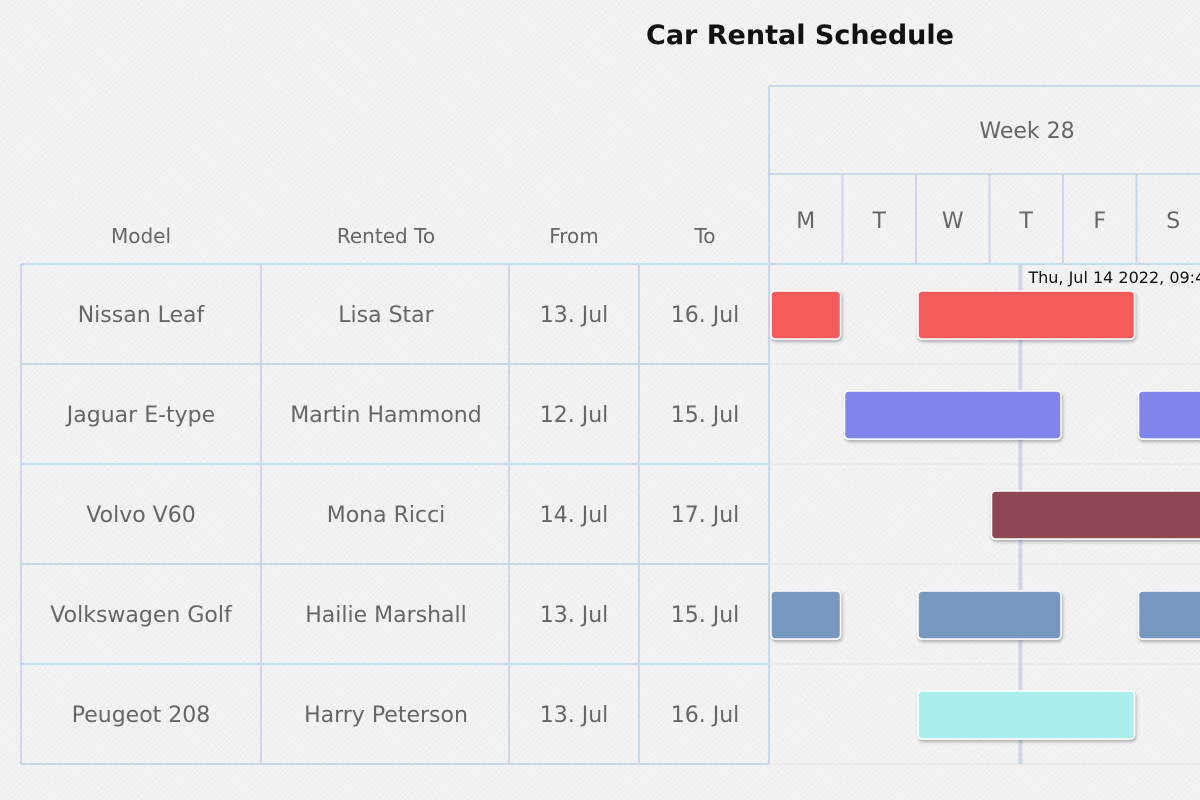 The height and width of the screenshot is (800, 1200). Describe the element at coordinates (140, 415) in the screenshot. I see `table-cell-model: Jaguar E-type` at that location.